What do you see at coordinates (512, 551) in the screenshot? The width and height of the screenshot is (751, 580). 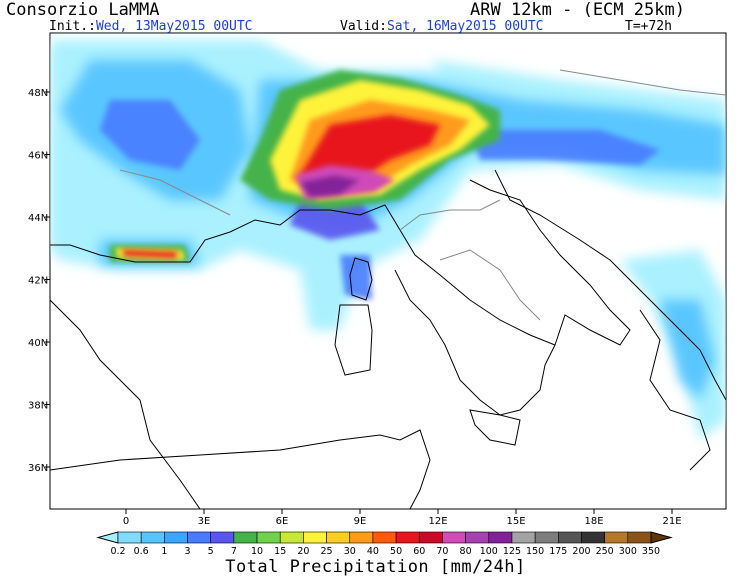 I see `colorbar-level: 125` at bounding box center [512, 551].